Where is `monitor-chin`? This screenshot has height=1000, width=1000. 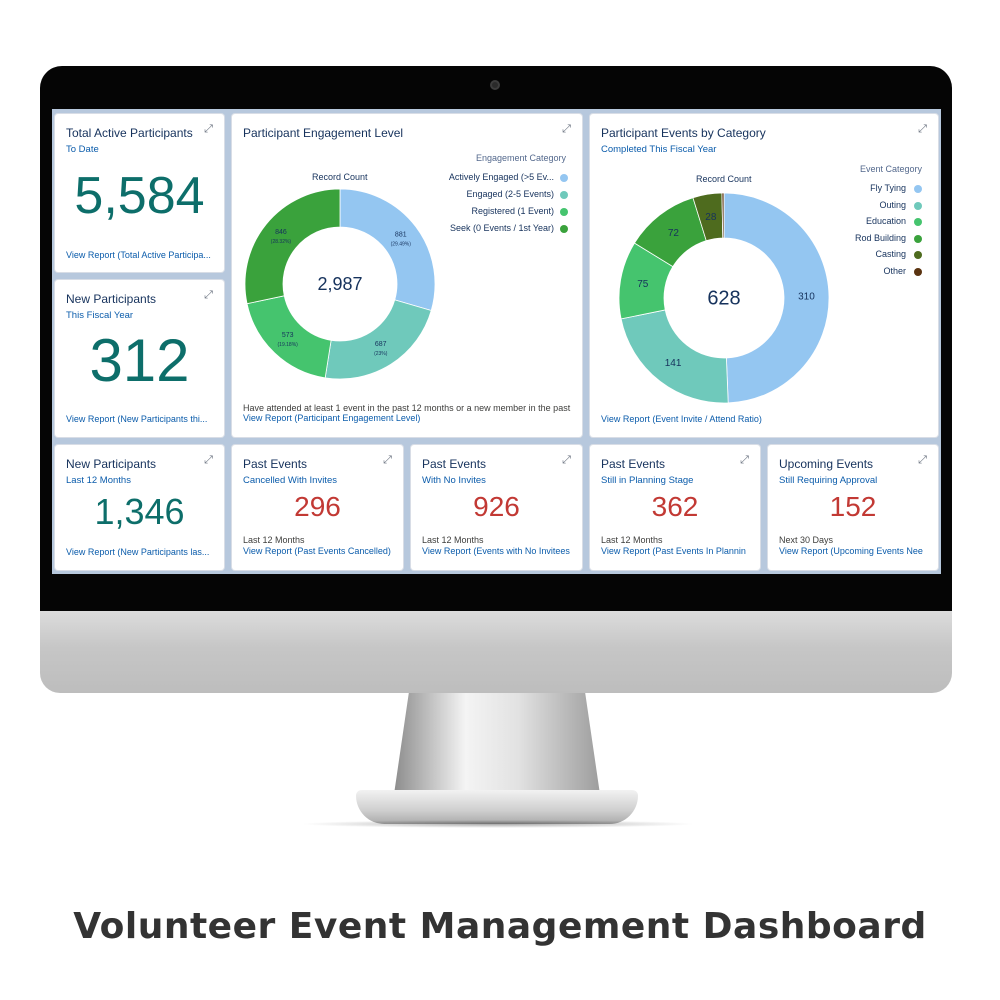 monitor-chin is located at coordinates (496, 652).